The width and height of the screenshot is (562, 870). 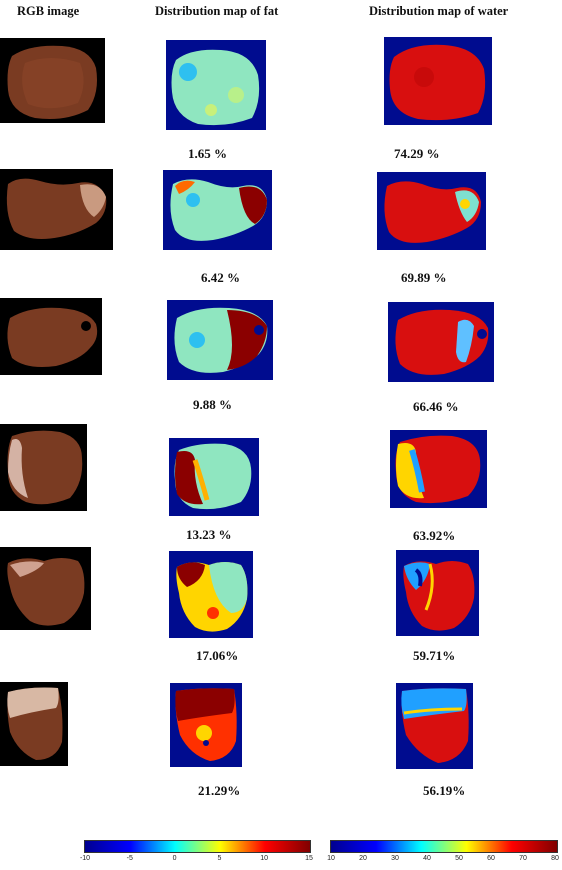 I want to click on fat-percent-1: 1.65 %, so click(x=207, y=153).